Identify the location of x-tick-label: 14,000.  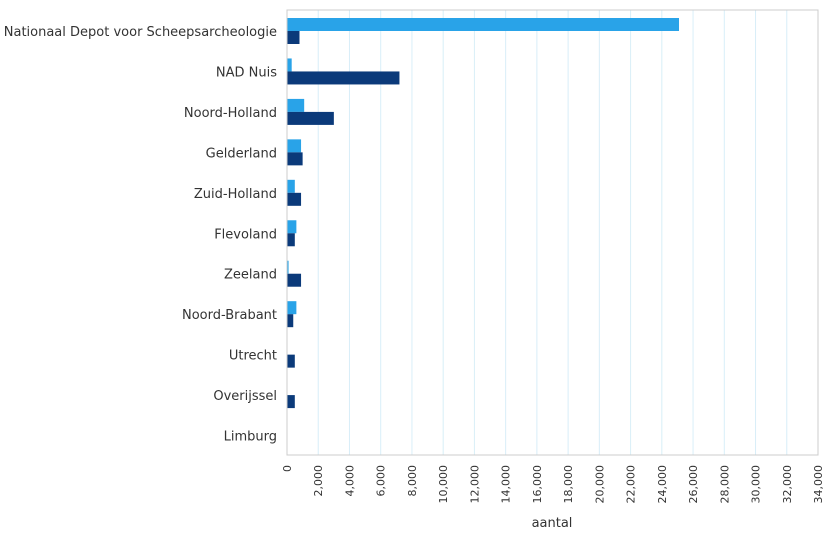
(506, 484).